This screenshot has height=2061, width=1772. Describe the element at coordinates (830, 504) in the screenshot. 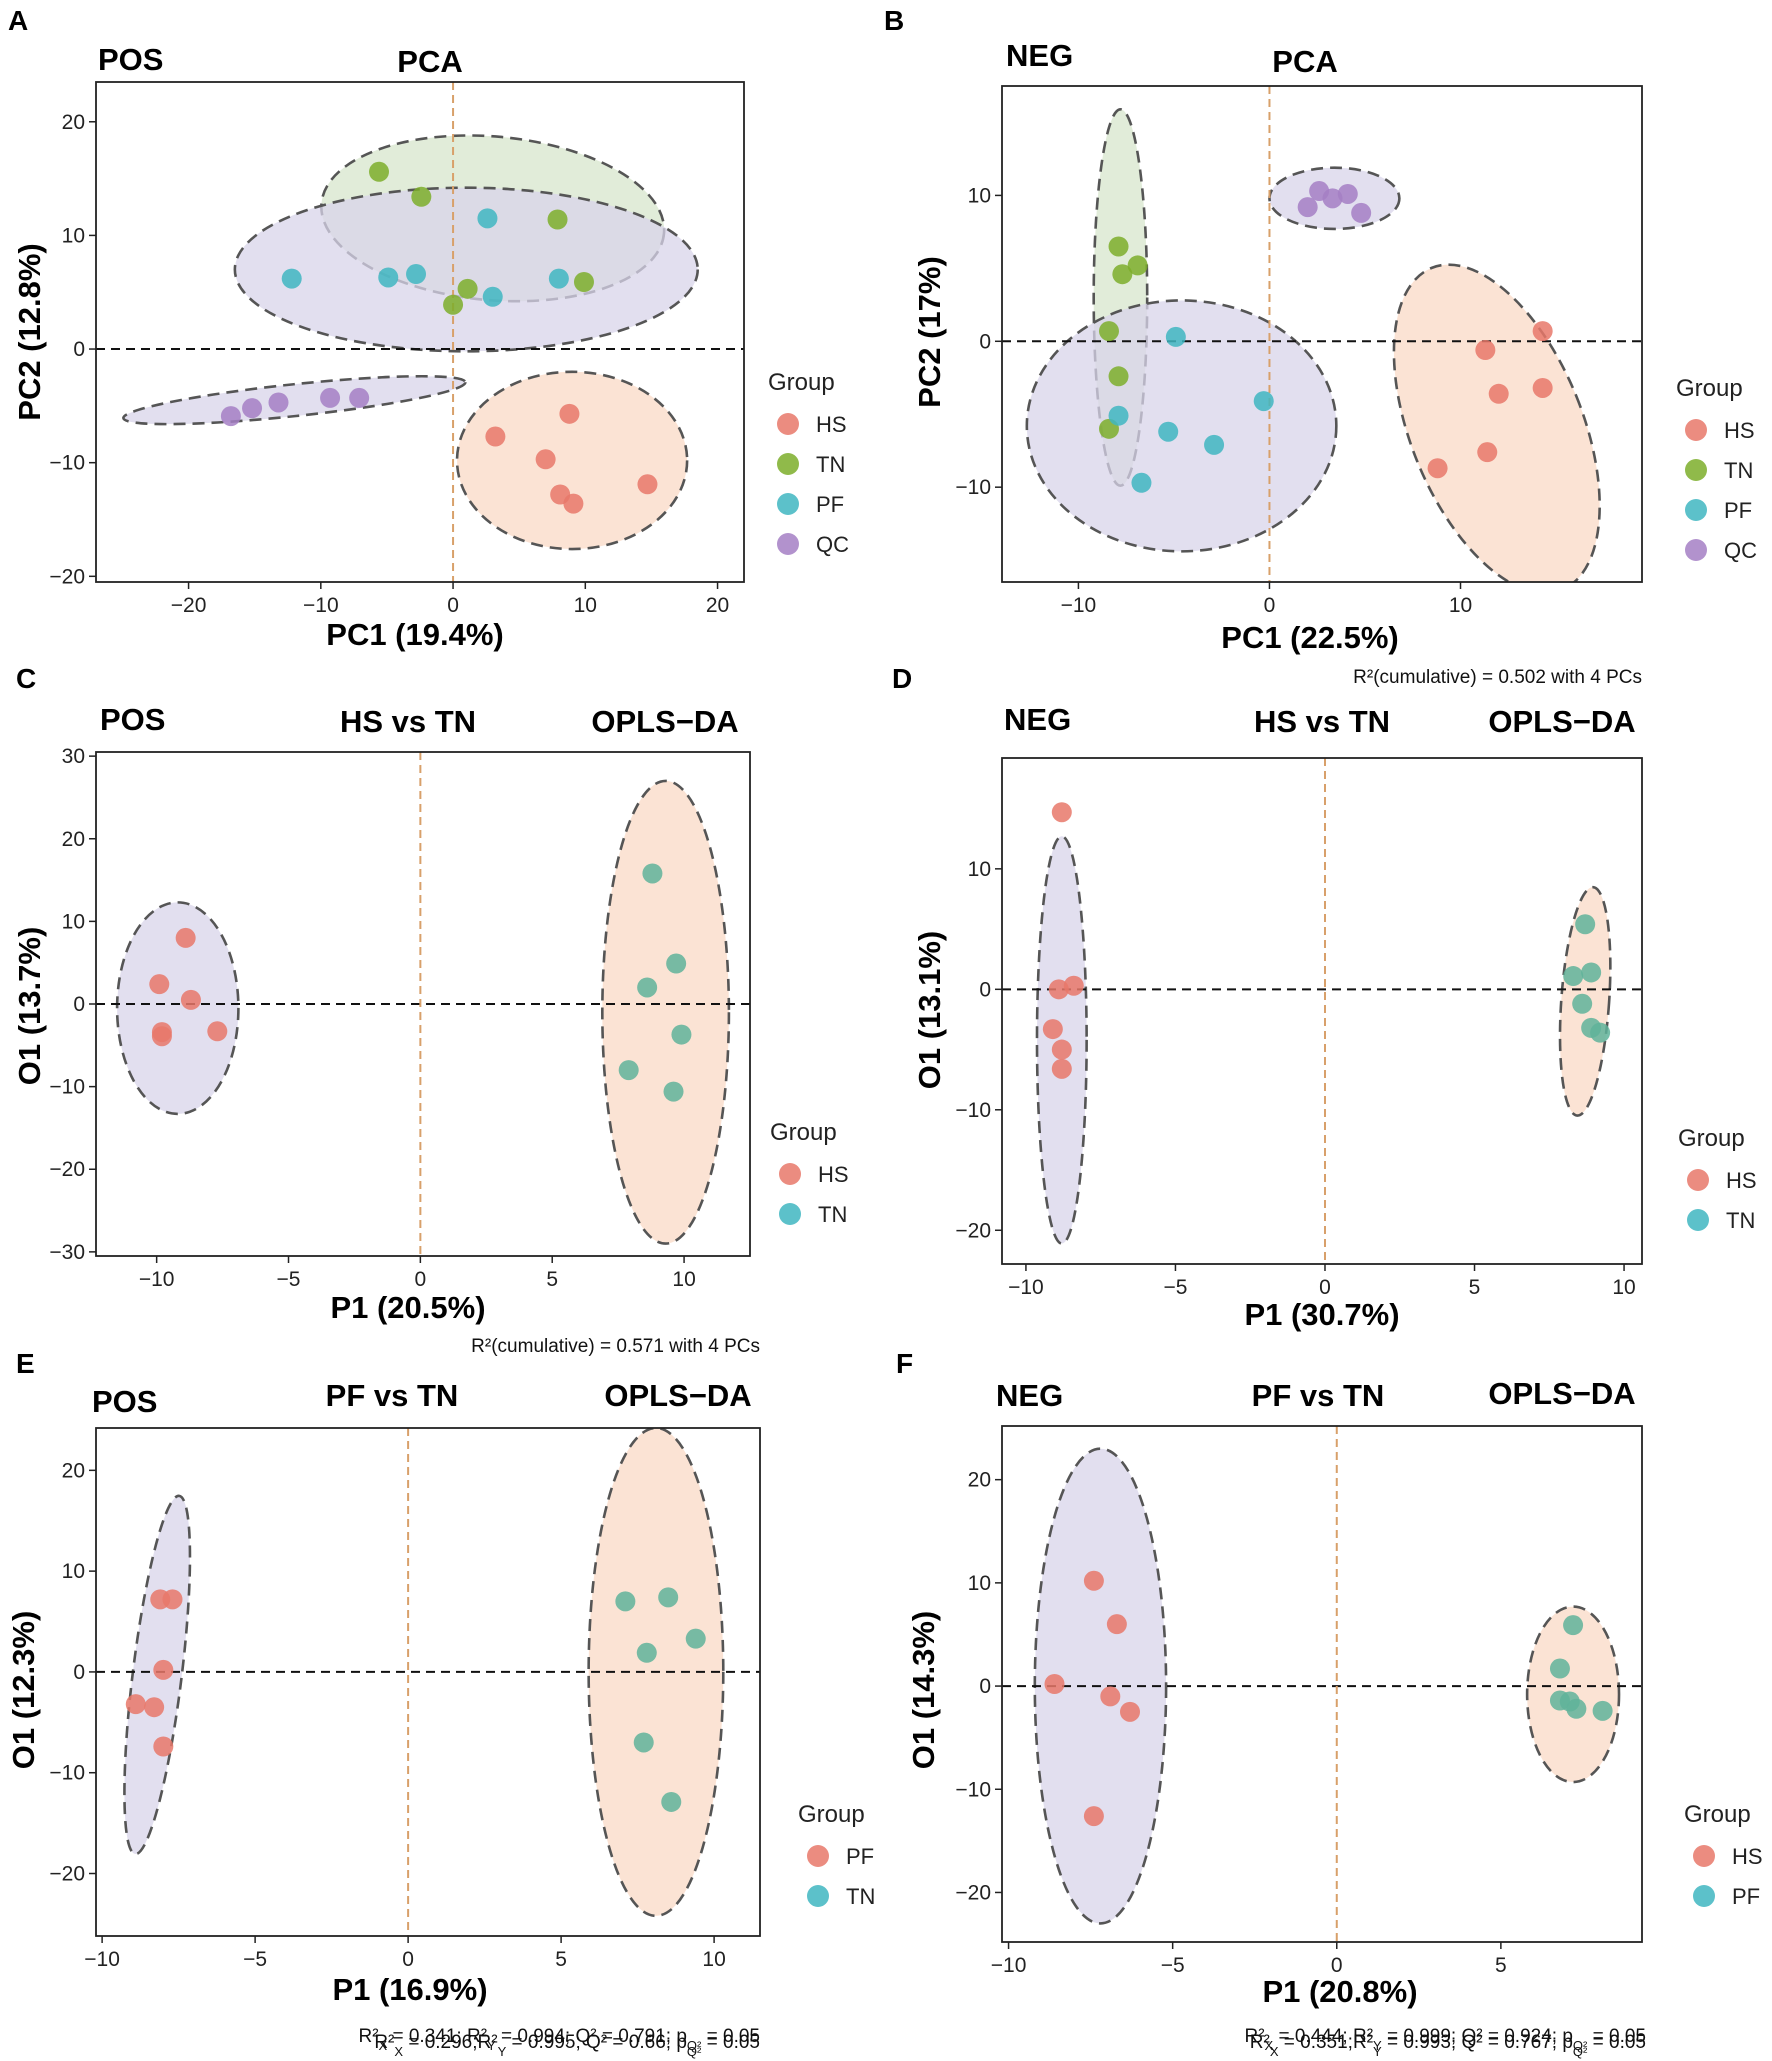

I see `legend-label-pf: PF` at that location.